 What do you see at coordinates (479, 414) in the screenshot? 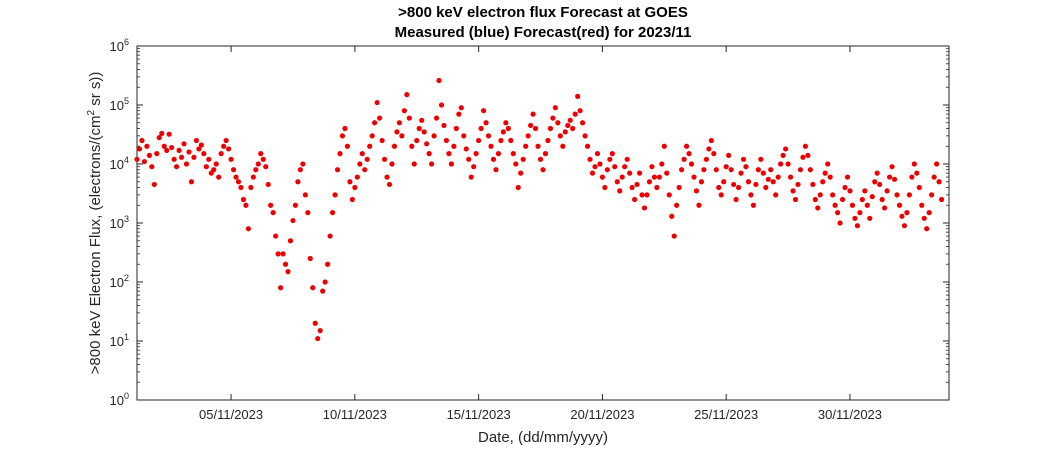
I see `x-tick-label: 15/11/2023` at bounding box center [479, 414].